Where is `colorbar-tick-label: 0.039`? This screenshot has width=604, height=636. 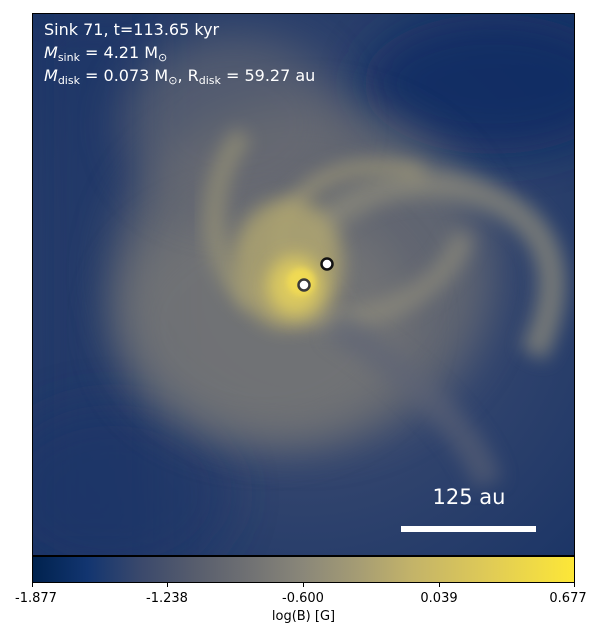
colorbar-tick-label: 0.039 is located at coordinates (439, 598).